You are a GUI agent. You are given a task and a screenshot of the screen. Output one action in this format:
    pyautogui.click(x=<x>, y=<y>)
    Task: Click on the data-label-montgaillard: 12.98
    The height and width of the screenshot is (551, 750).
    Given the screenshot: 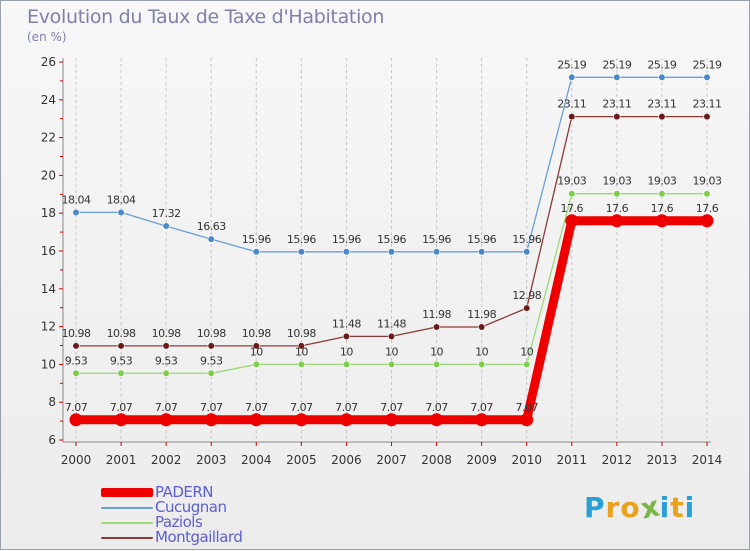 What is the action you would take?
    pyautogui.click(x=526, y=295)
    